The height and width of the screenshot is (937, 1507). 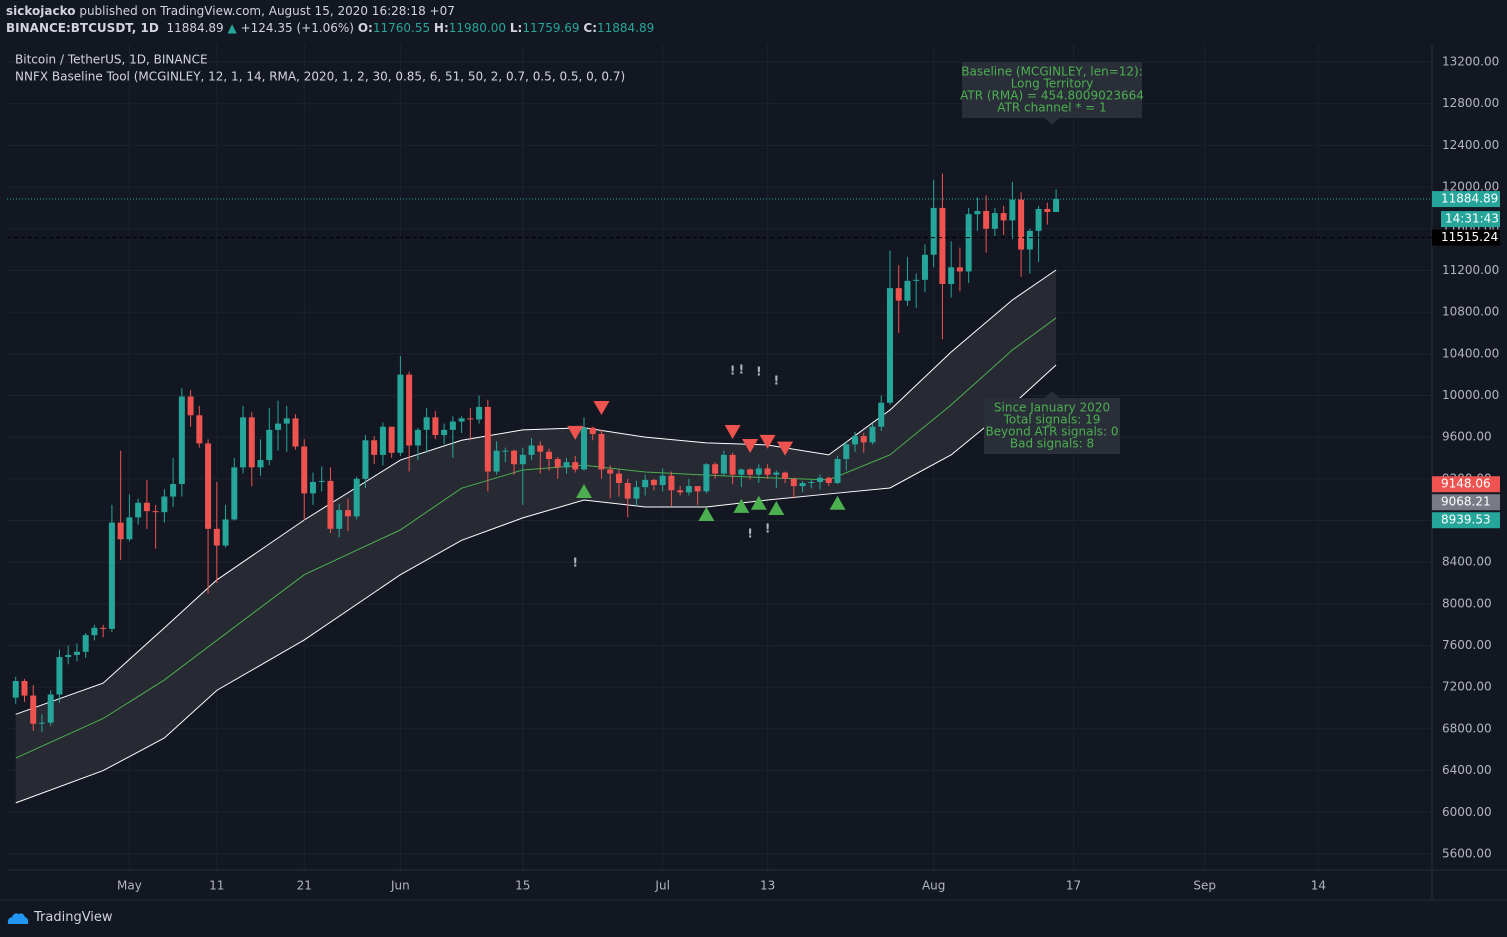 I want to click on change: +124.35 (+1.06%), so click(x=297, y=28).